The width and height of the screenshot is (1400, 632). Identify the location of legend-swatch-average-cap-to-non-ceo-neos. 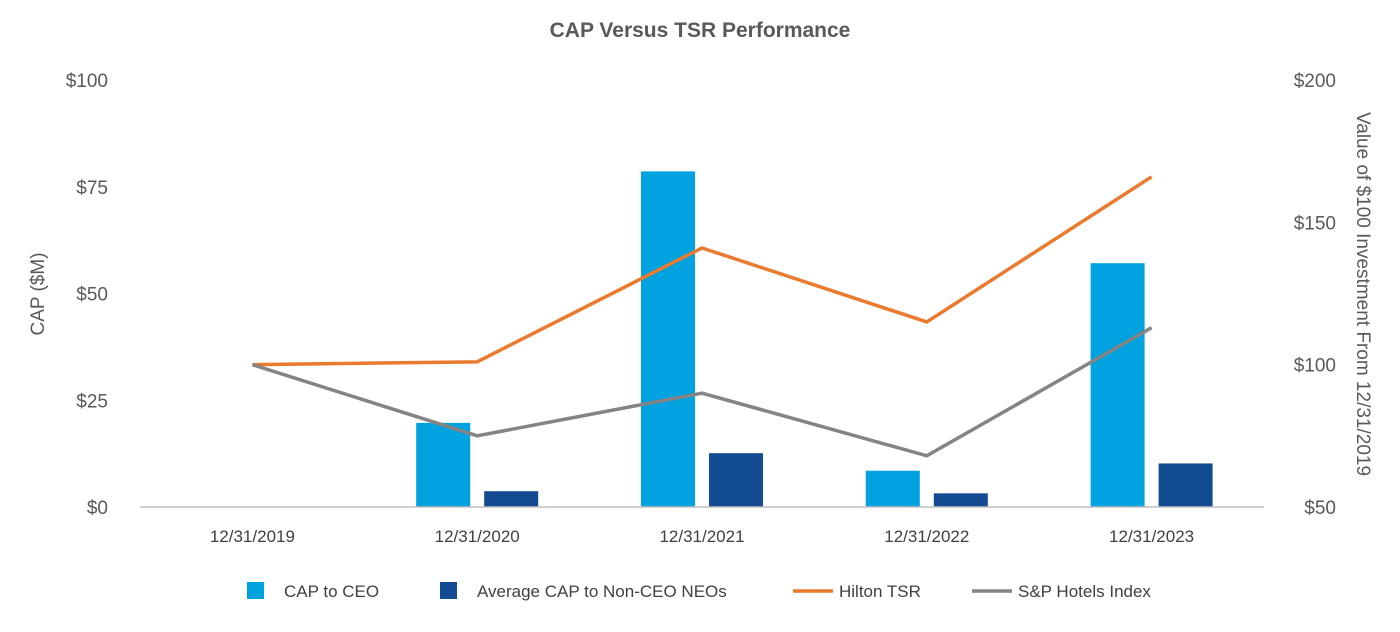
(448, 590).